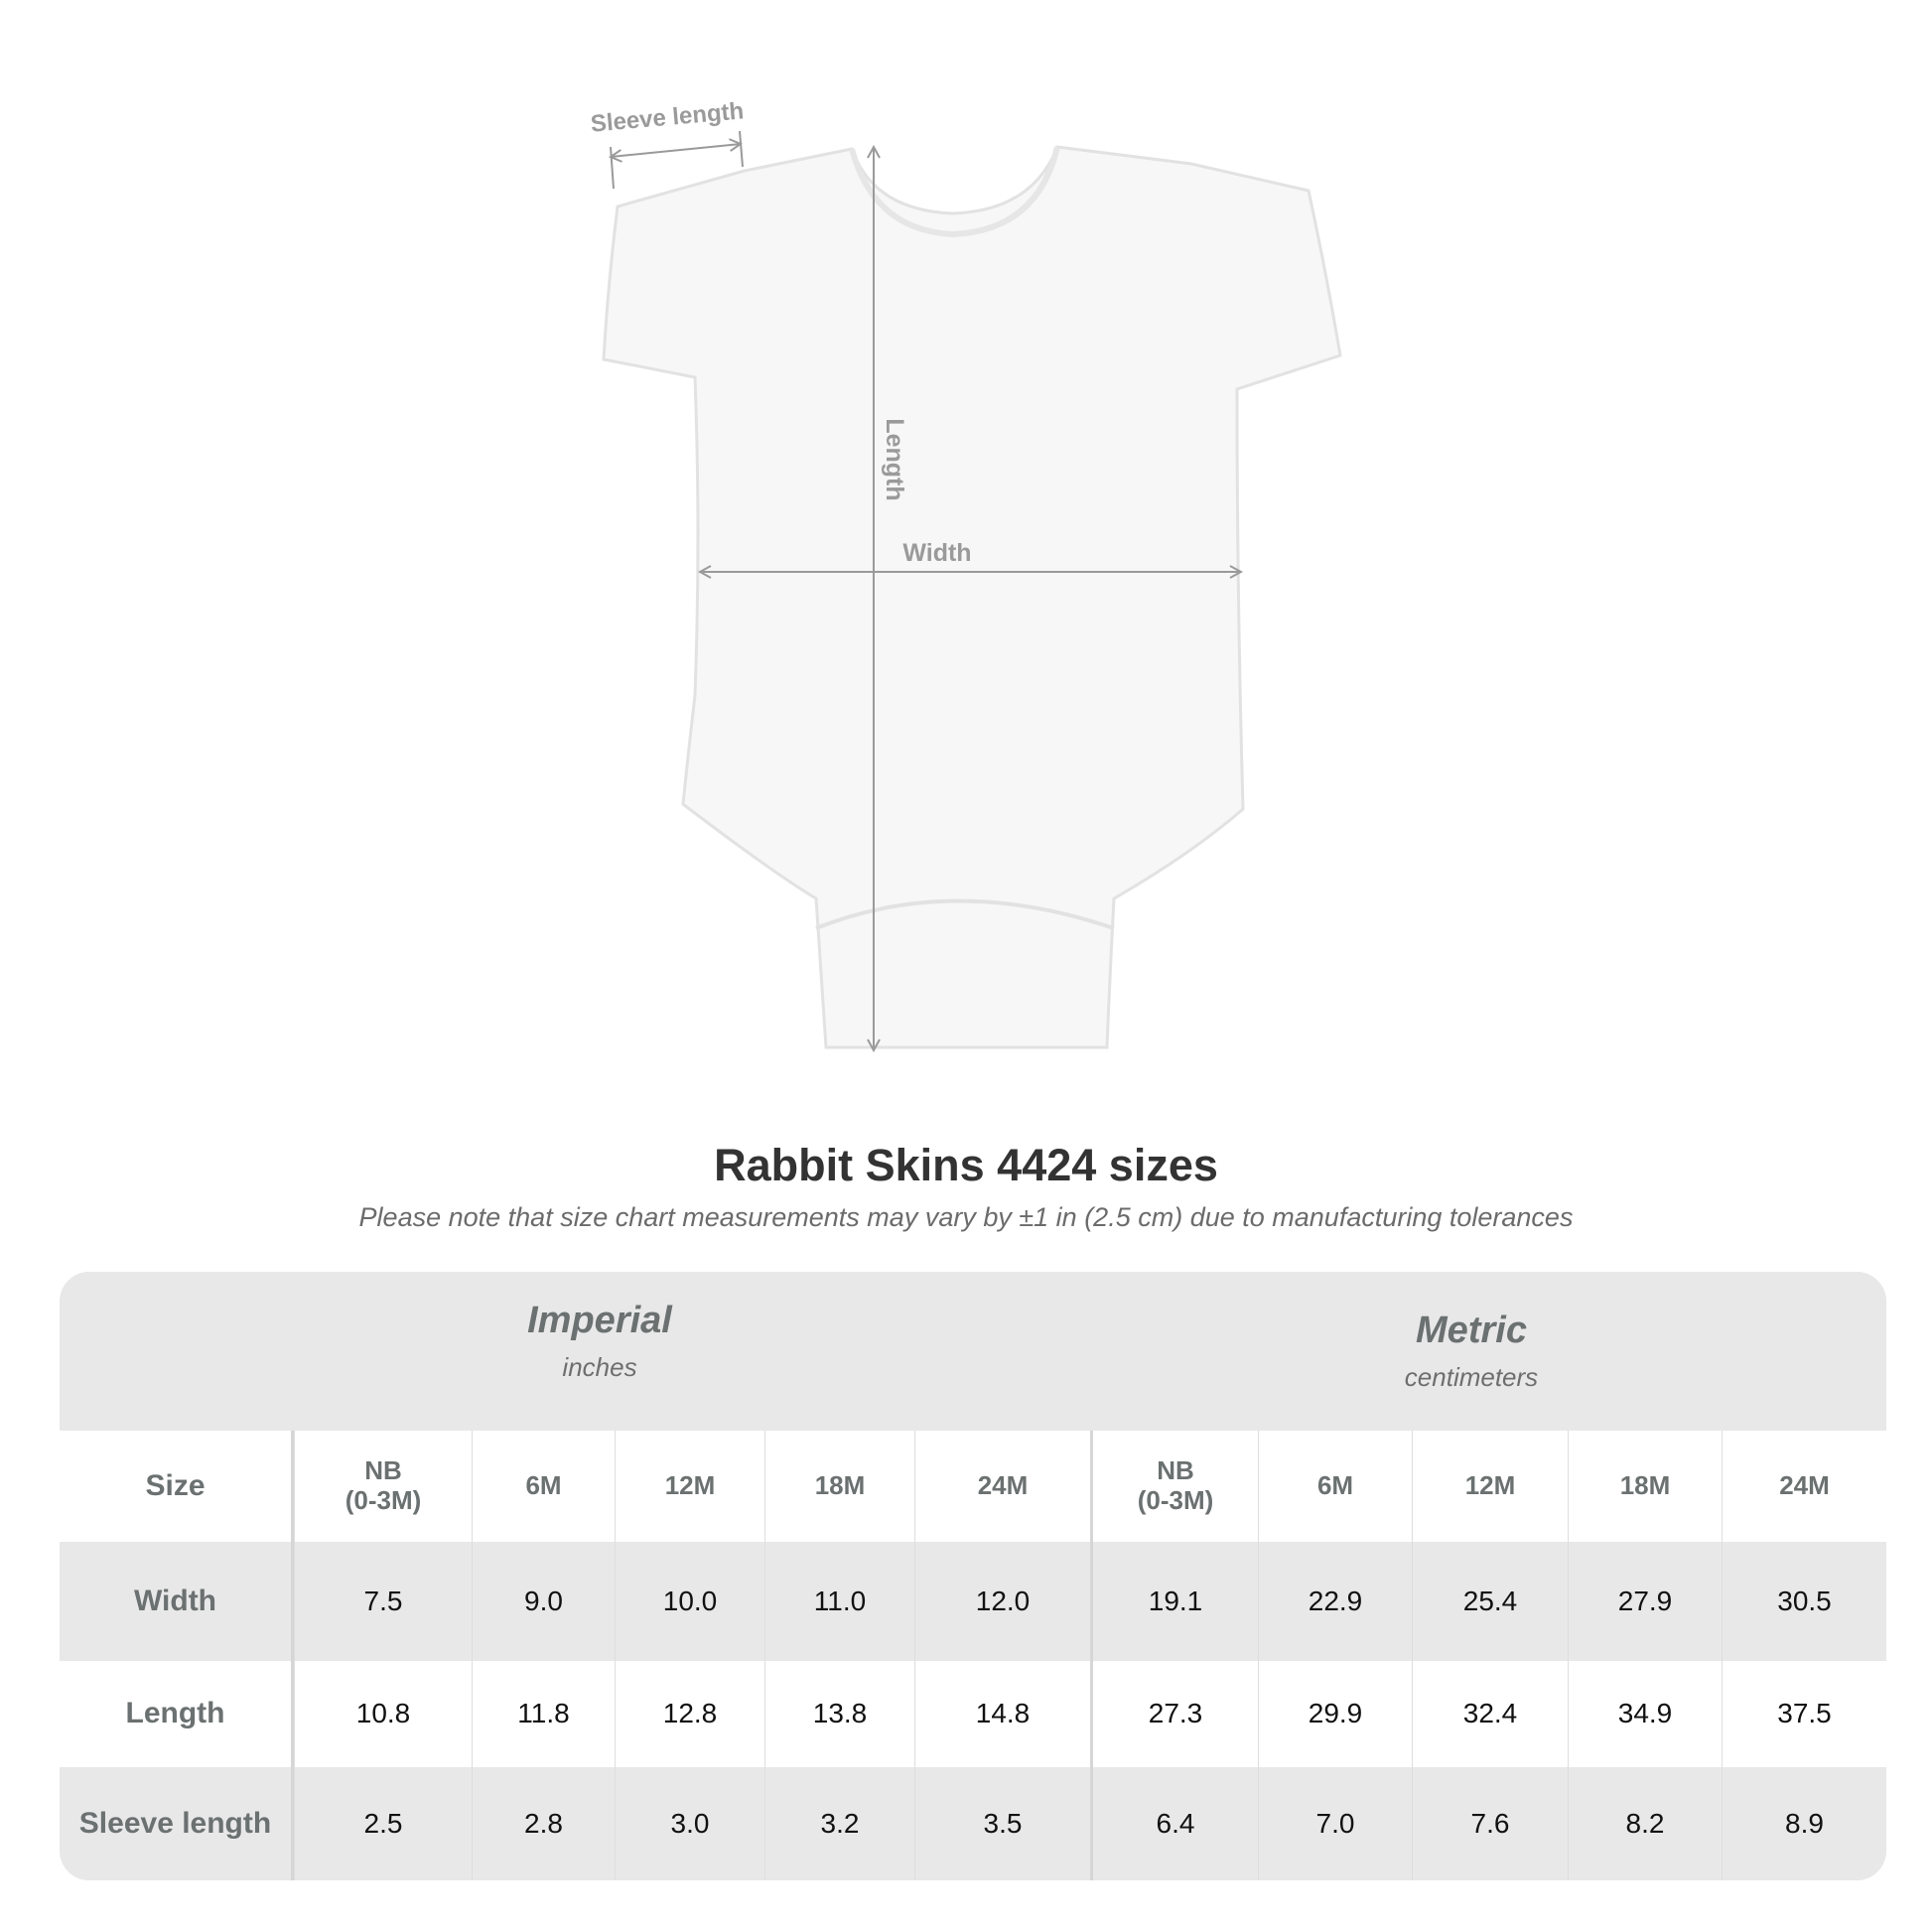  I want to click on measurement-cell: 27.3, so click(1174, 1714).